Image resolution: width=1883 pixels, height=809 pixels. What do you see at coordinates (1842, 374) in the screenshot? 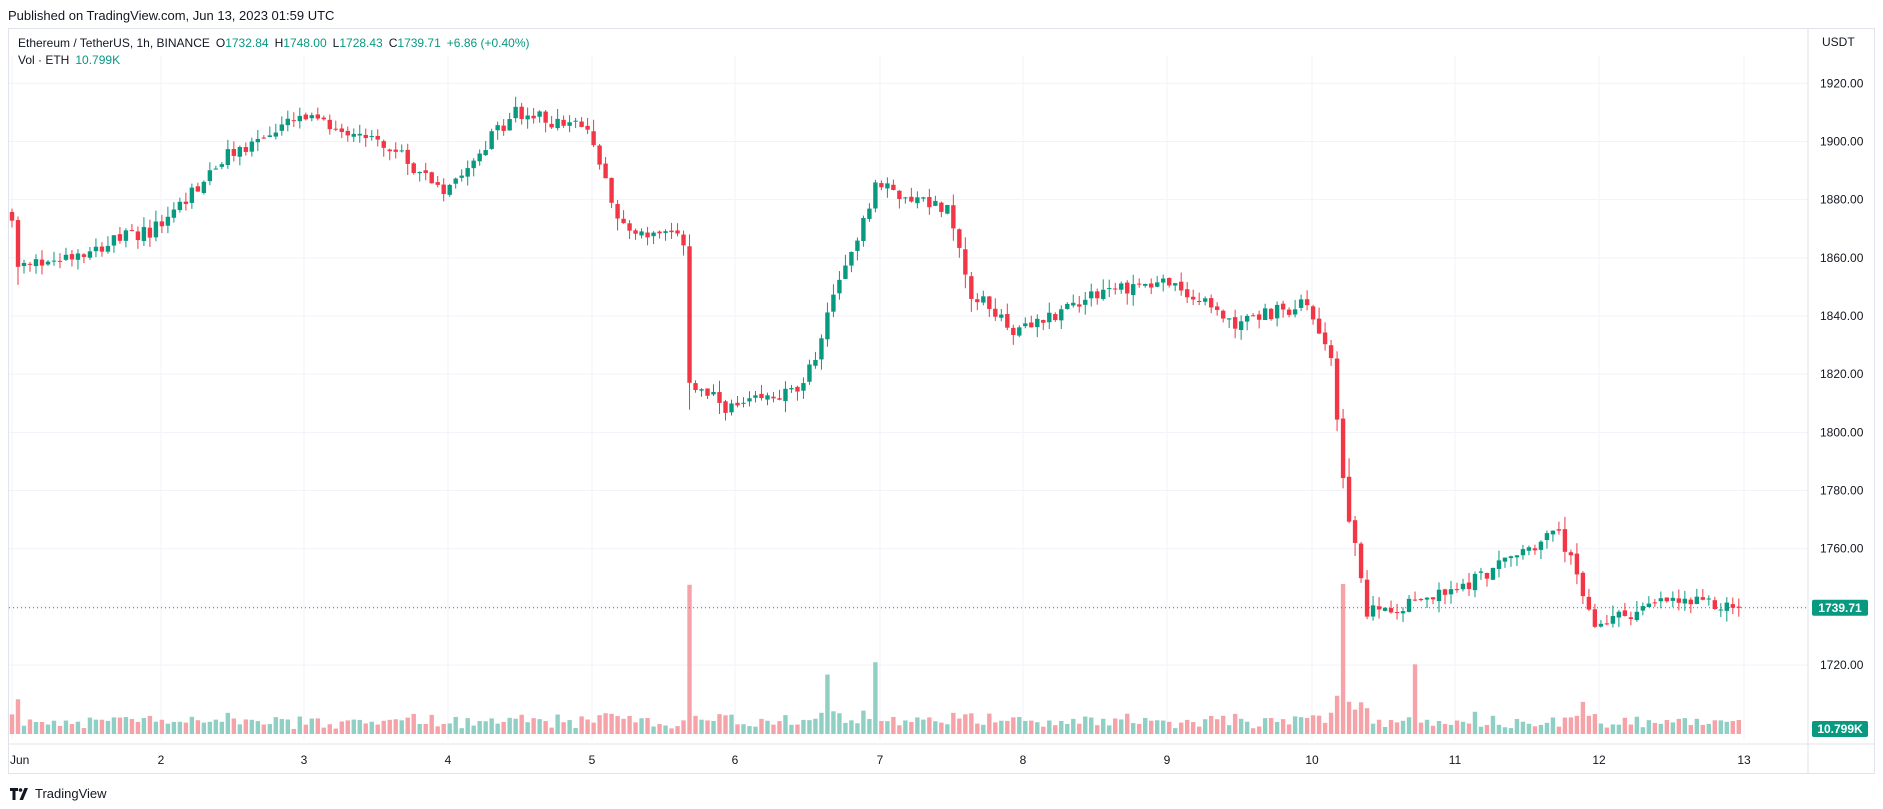
I see `y-tick-label: 1820.00` at bounding box center [1842, 374].